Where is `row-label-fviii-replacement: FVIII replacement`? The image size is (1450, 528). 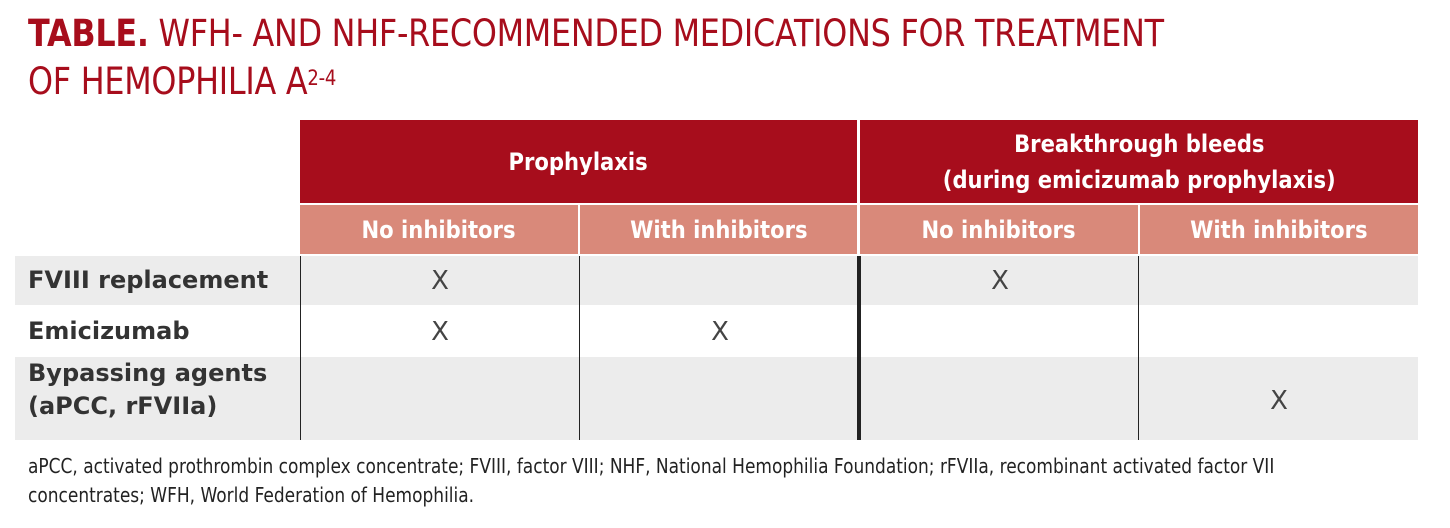 row-label-fviii-replacement: FVIII replacement is located at coordinates (157, 280).